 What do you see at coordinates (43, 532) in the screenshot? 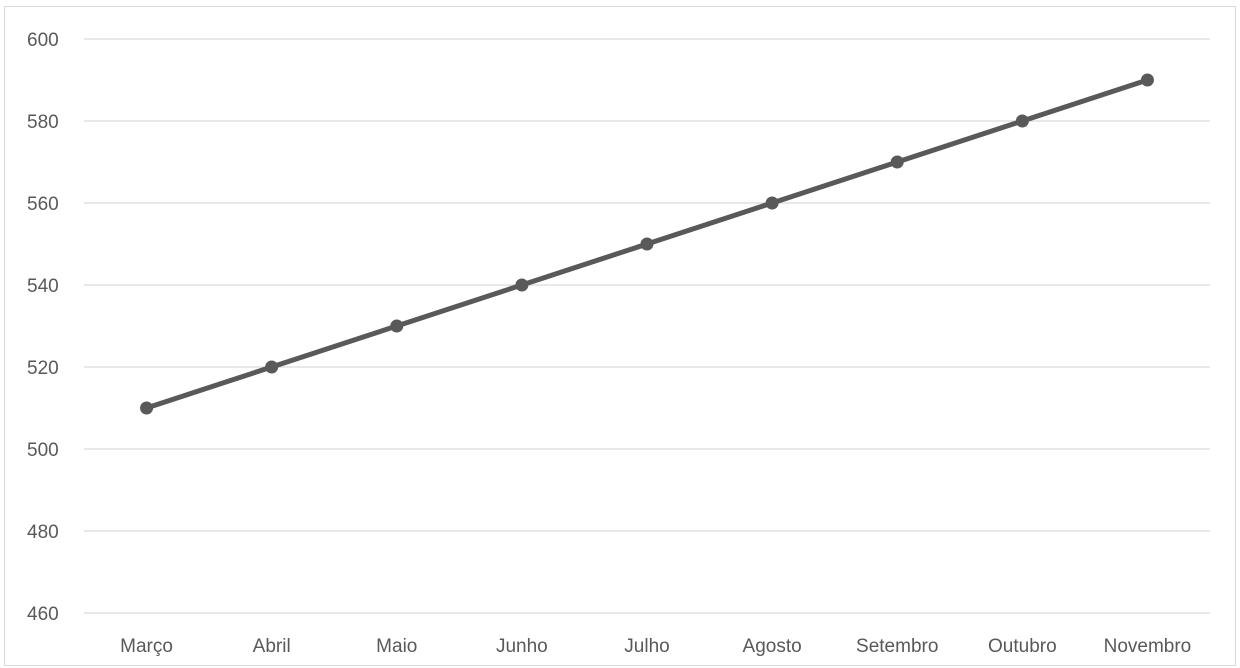
I see `y-tick-label: 480` at bounding box center [43, 532].